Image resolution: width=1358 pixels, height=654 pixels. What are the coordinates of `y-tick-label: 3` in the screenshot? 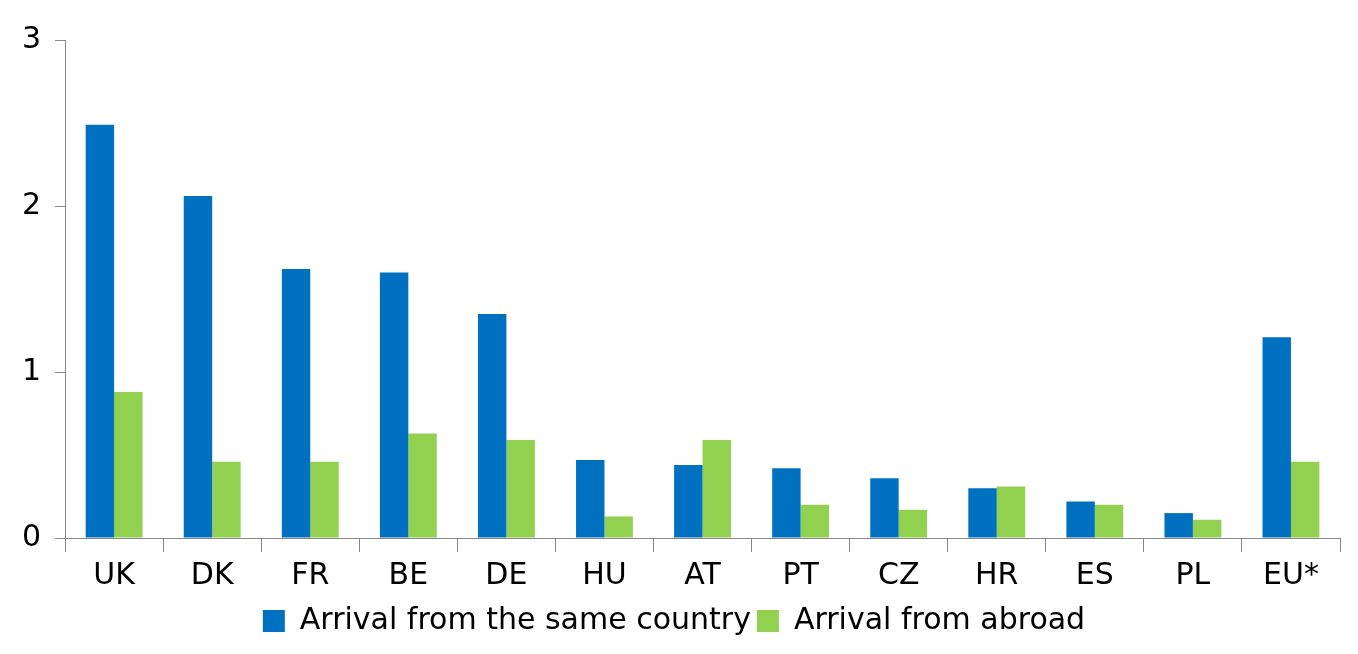 It's located at (31, 37).